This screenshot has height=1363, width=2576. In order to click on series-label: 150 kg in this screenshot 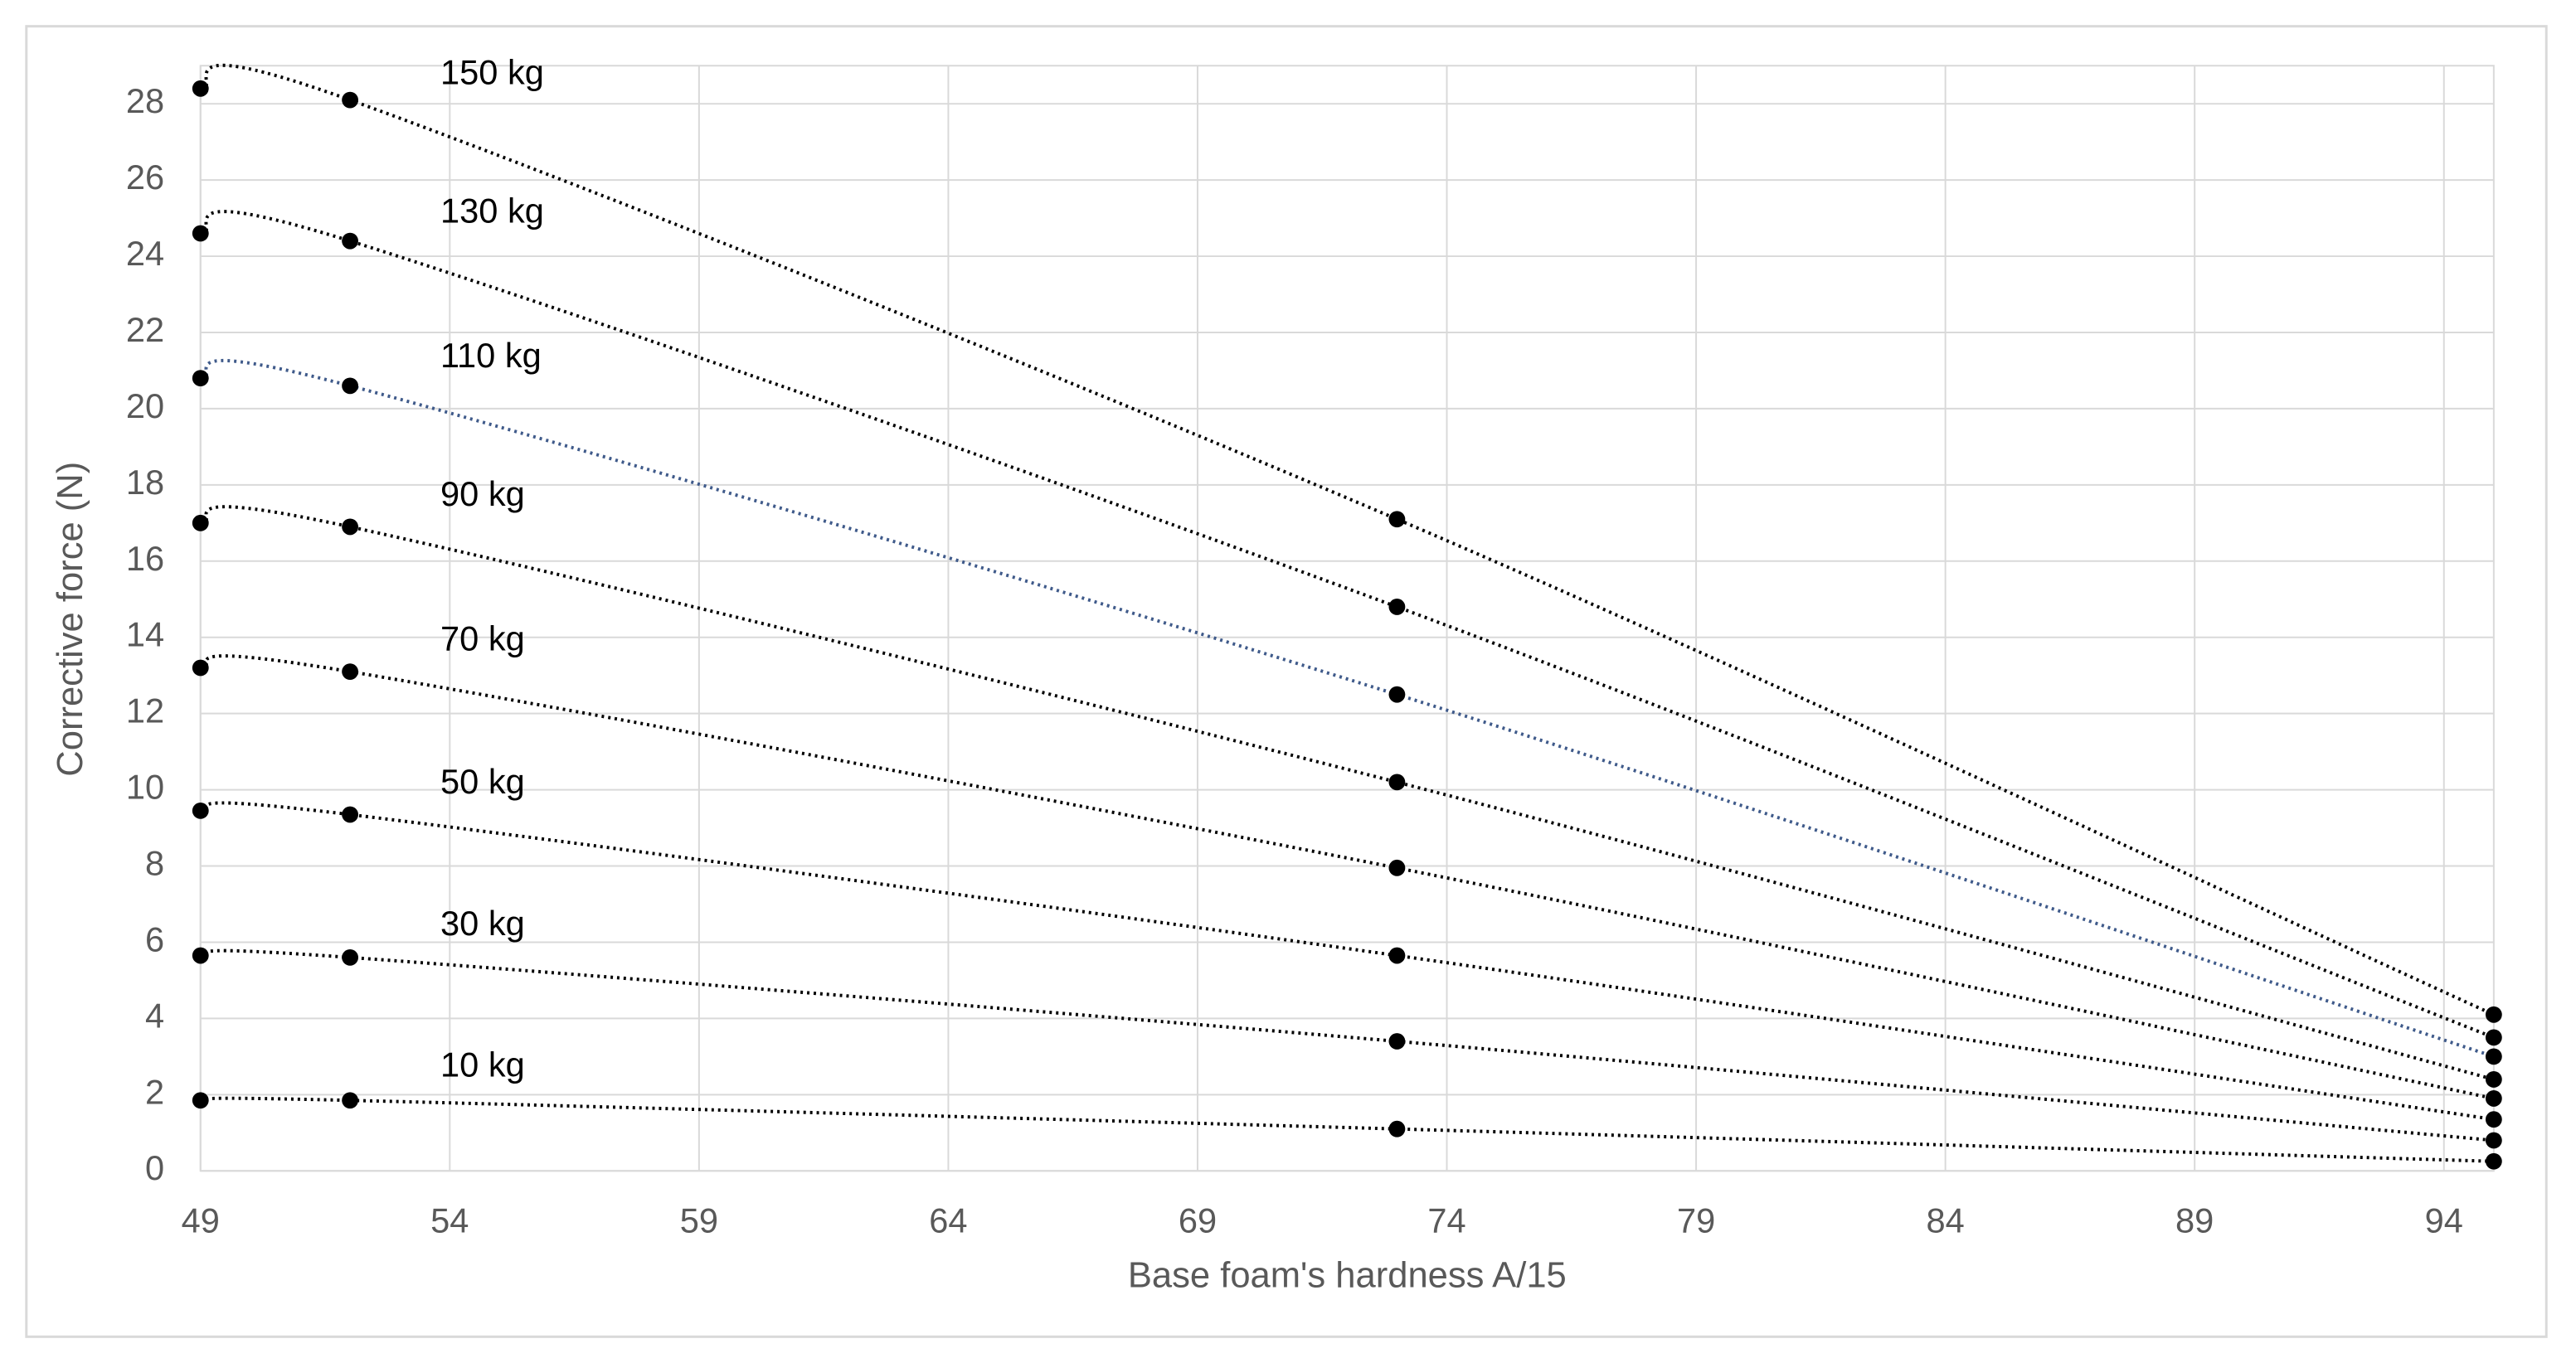, I will do `click(492, 72)`.